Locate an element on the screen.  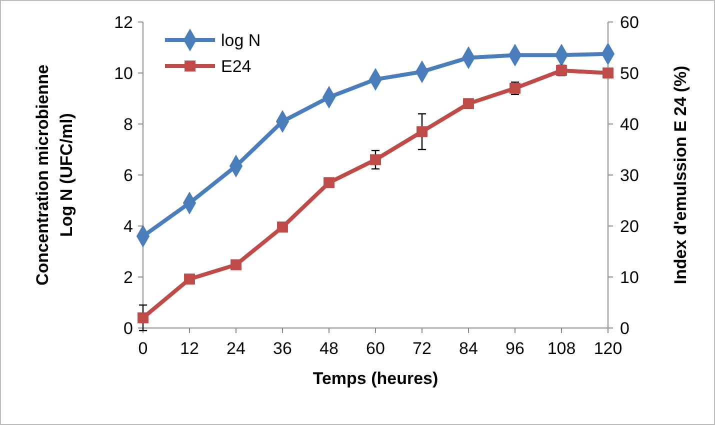
y-tick-label: 8 is located at coordinates (128, 124).